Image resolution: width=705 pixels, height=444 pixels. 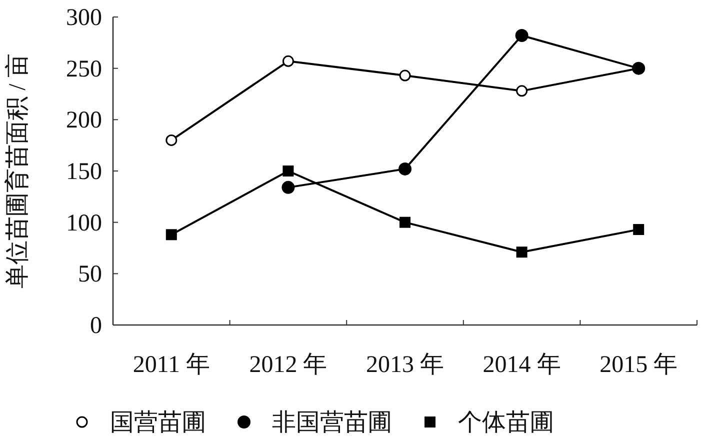 What do you see at coordinates (288, 365) in the screenshot?
I see `x-tick-label: 2012 年` at bounding box center [288, 365].